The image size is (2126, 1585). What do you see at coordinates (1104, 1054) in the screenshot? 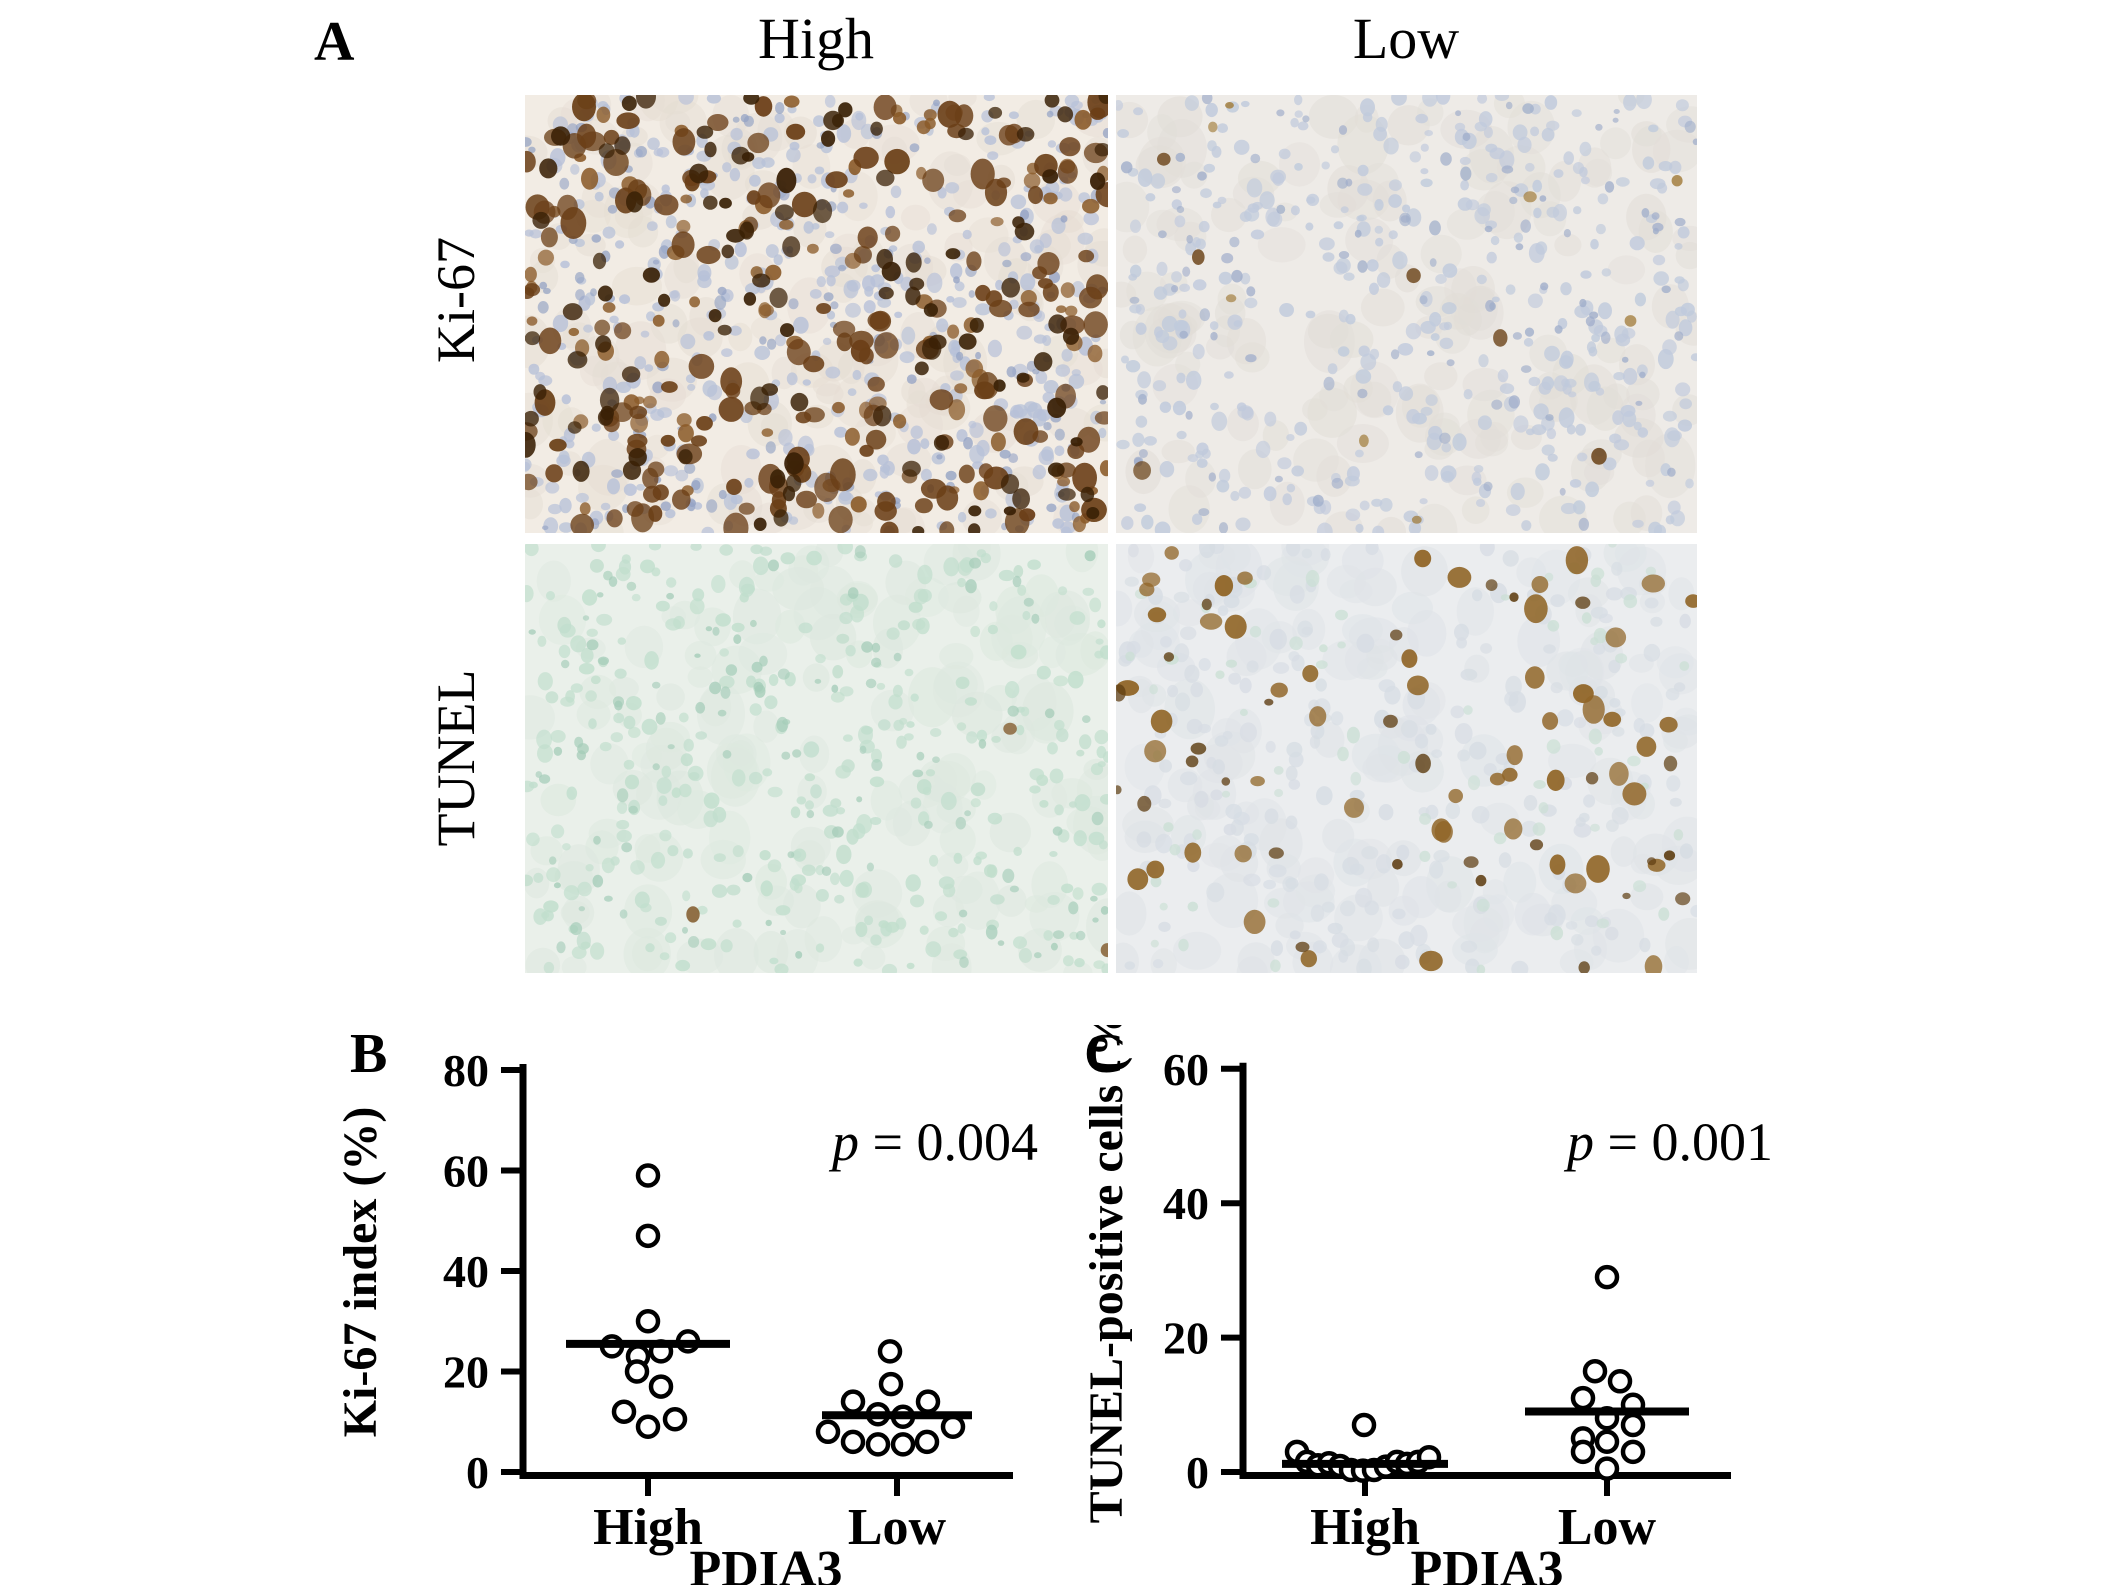
I see `panel-c-label: C` at bounding box center [1104, 1054].